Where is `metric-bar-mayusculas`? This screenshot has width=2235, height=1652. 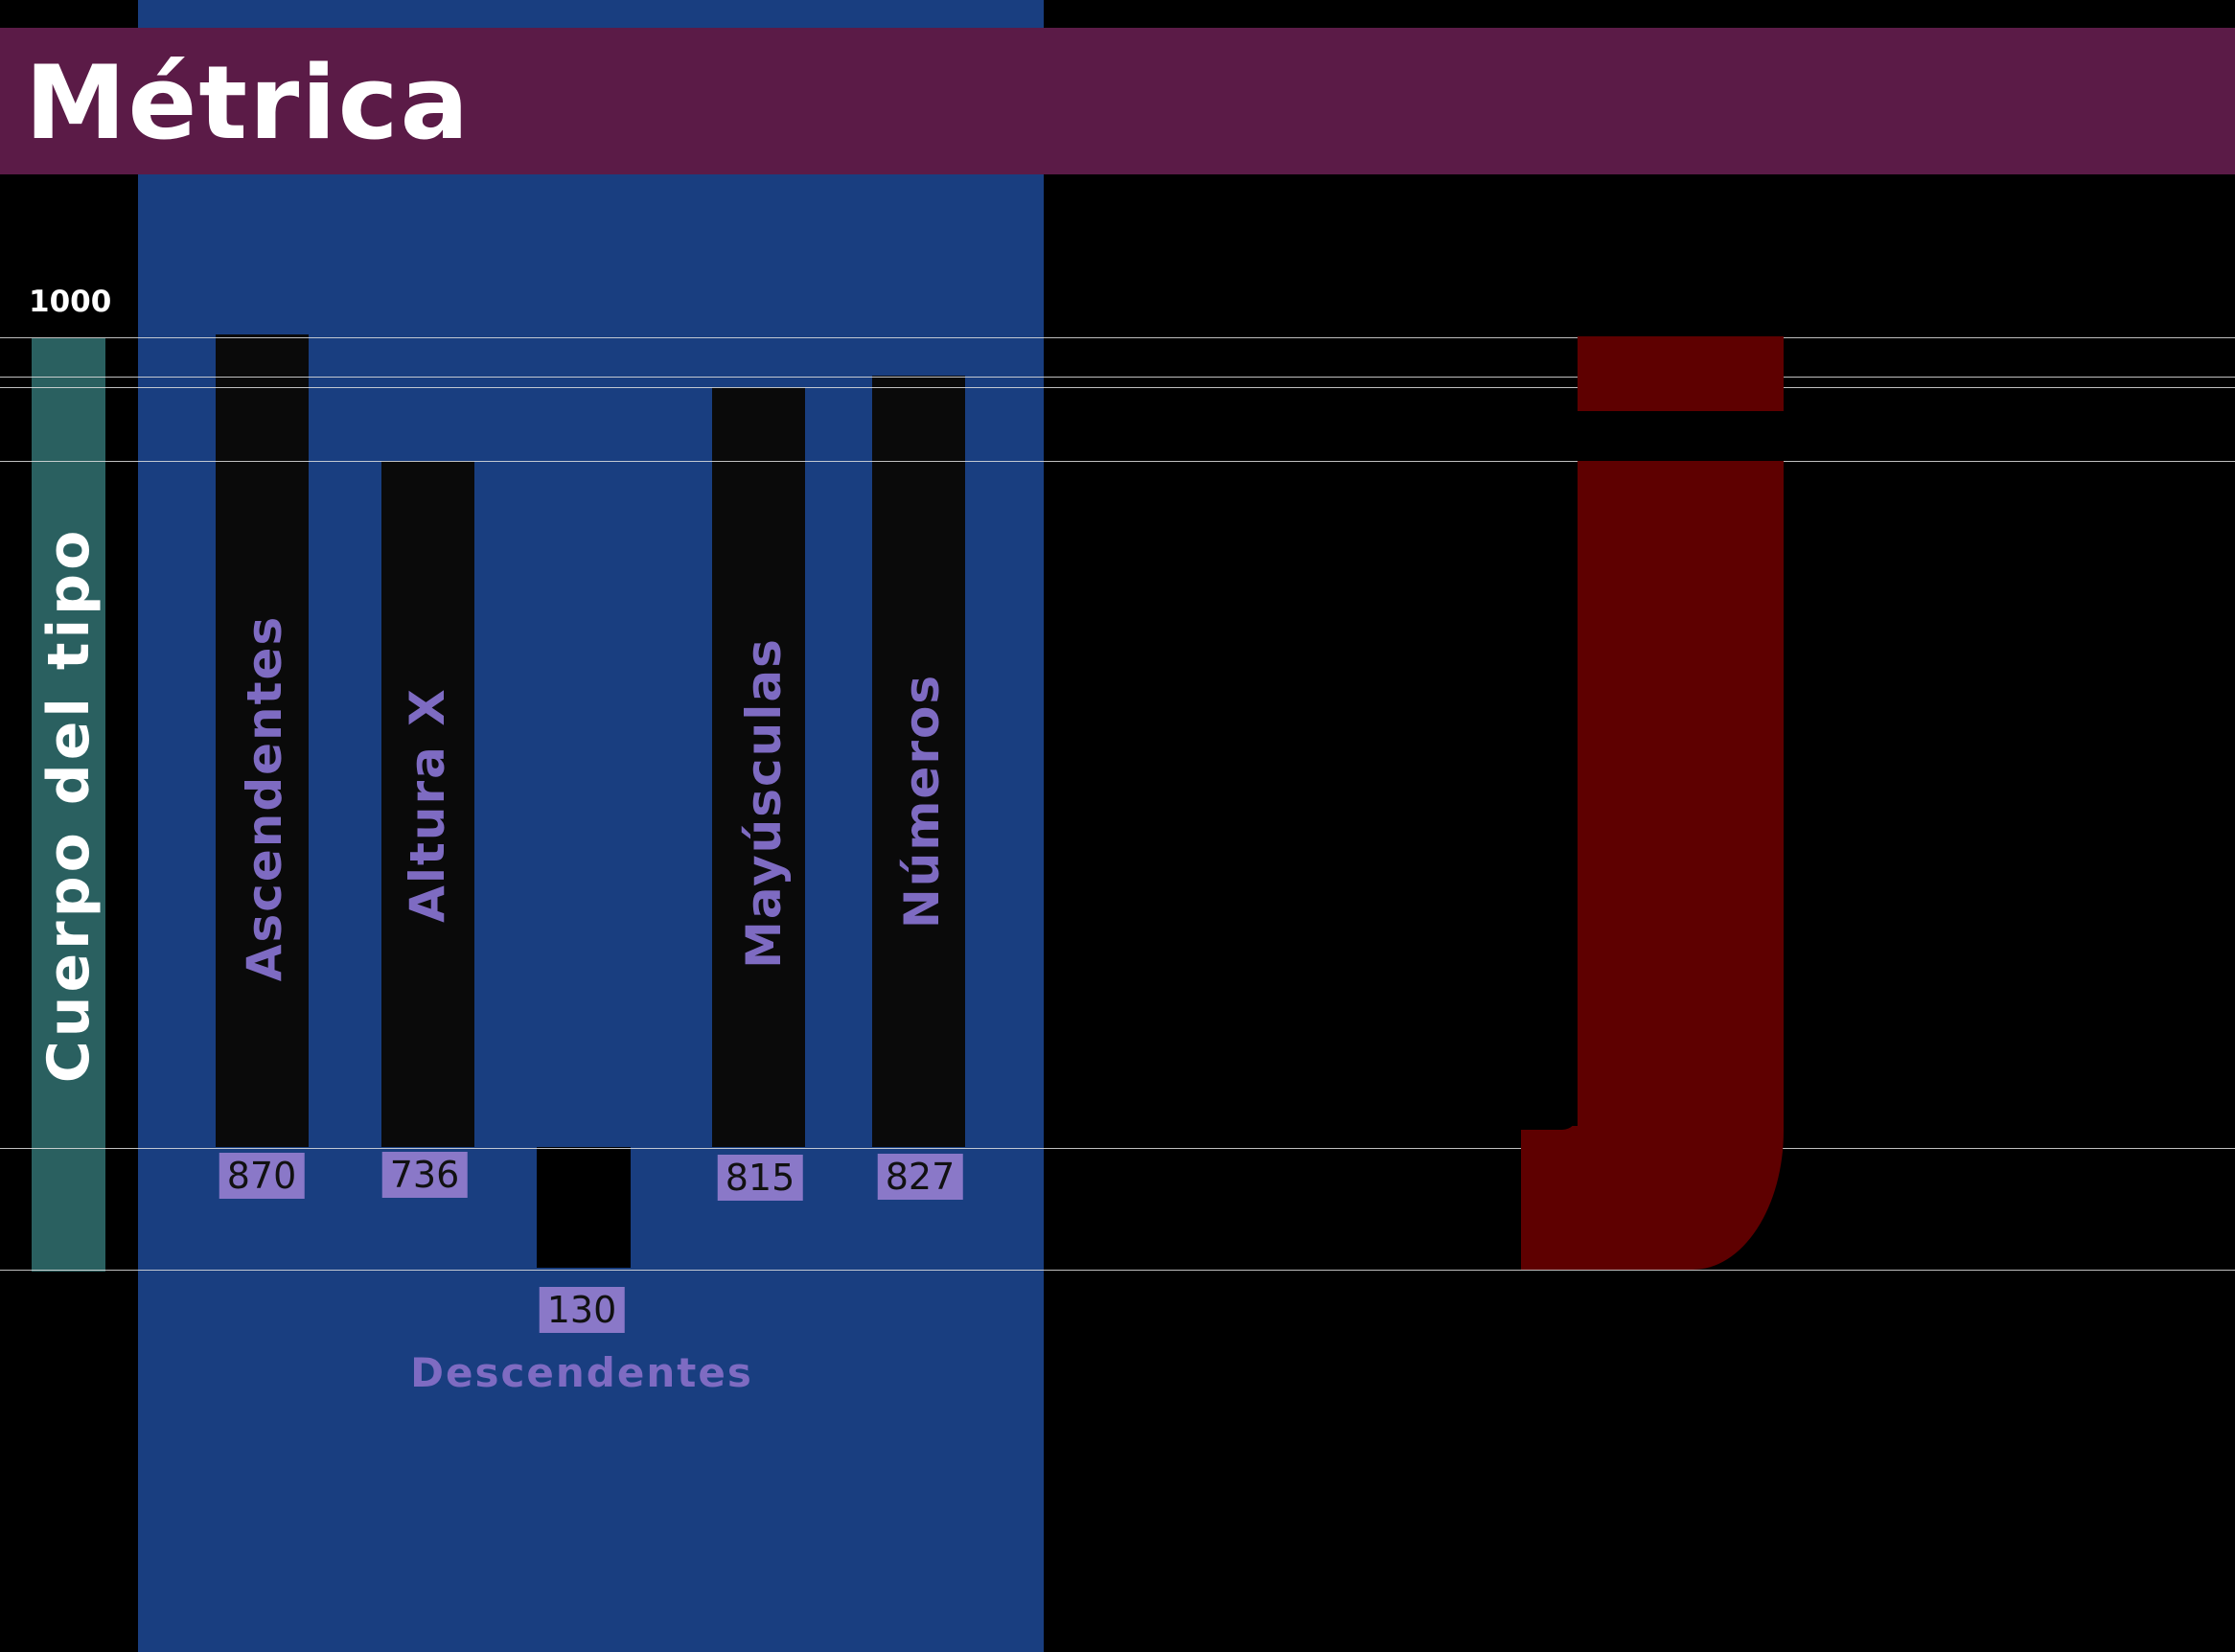 metric-bar-mayusculas is located at coordinates (759, 767).